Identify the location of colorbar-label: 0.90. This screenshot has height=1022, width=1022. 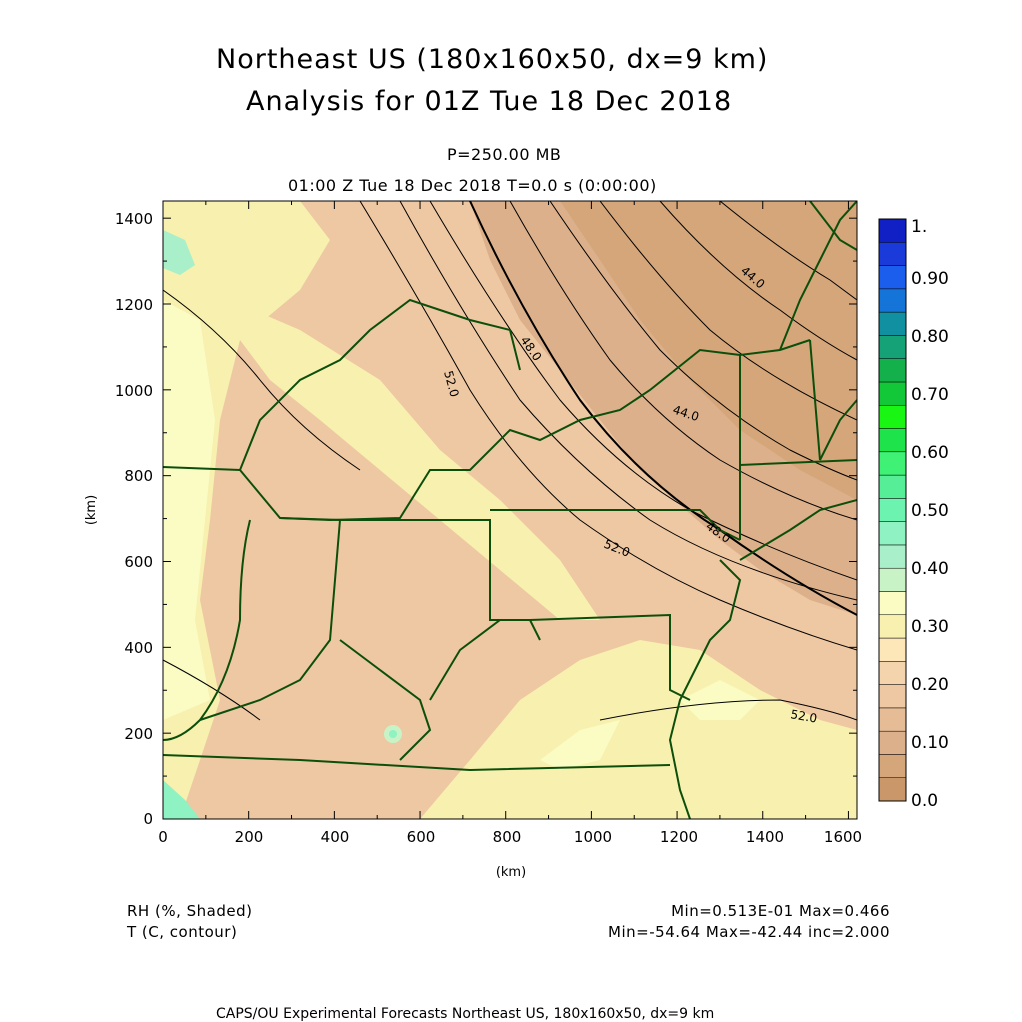
(930, 279).